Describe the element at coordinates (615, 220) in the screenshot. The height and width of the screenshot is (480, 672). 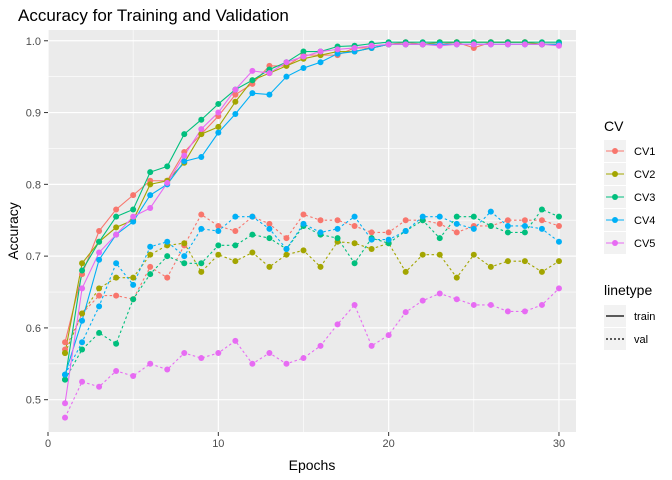
I see `legend-key-point` at that location.